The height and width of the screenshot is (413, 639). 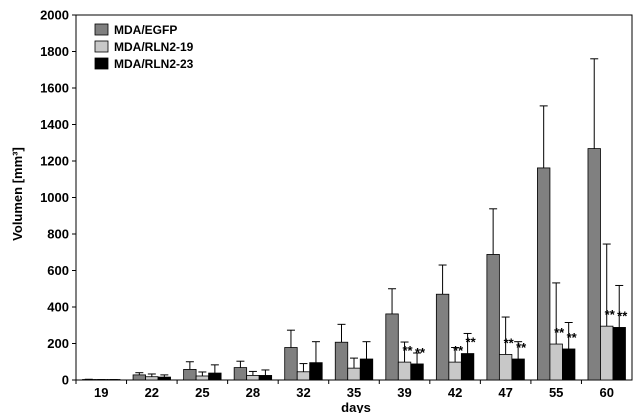 What do you see at coordinates (145, 30) in the screenshot?
I see `legend-label: MDA/EGFP` at bounding box center [145, 30].